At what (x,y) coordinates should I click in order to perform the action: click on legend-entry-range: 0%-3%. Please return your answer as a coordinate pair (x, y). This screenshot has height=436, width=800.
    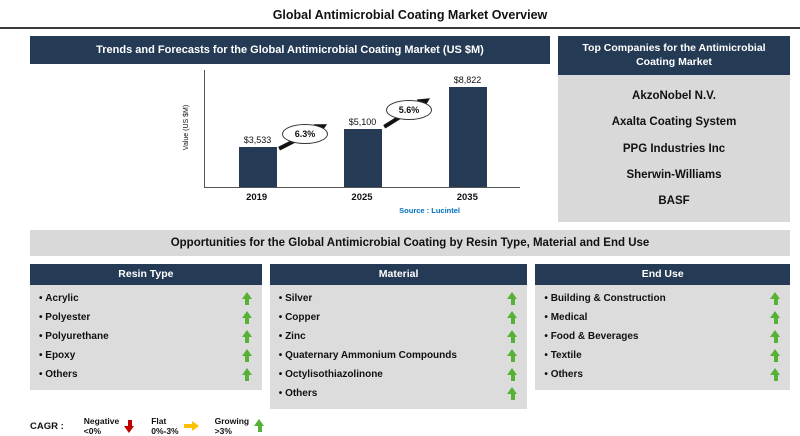
    Looking at the image, I should click on (165, 431).